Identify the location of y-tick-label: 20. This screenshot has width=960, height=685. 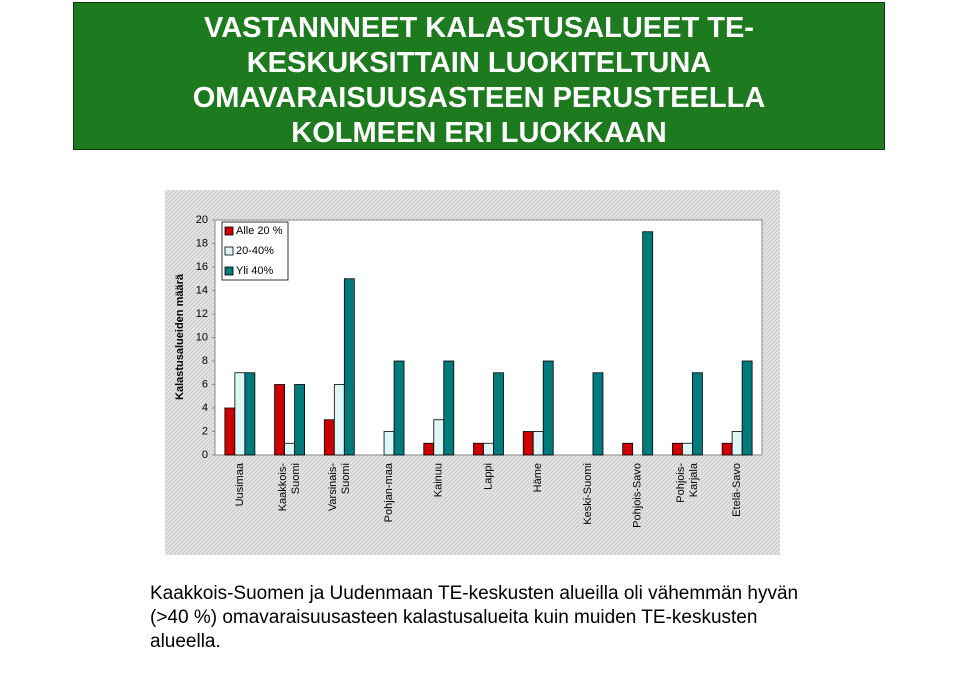
(202, 220).